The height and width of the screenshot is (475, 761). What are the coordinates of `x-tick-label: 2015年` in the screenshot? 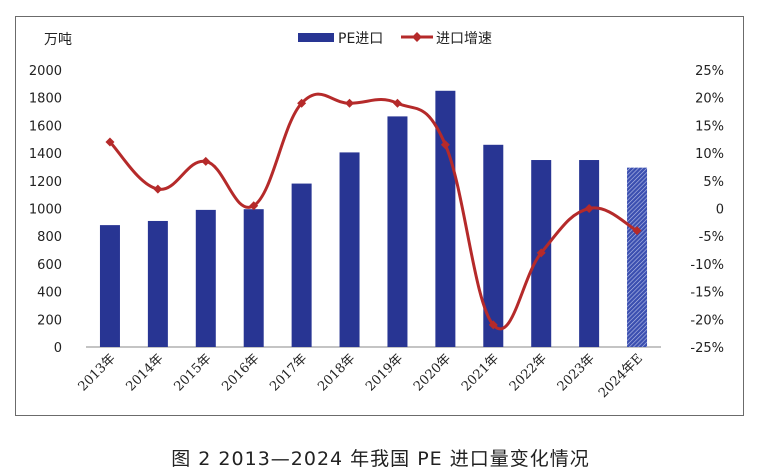 It's located at (192, 372).